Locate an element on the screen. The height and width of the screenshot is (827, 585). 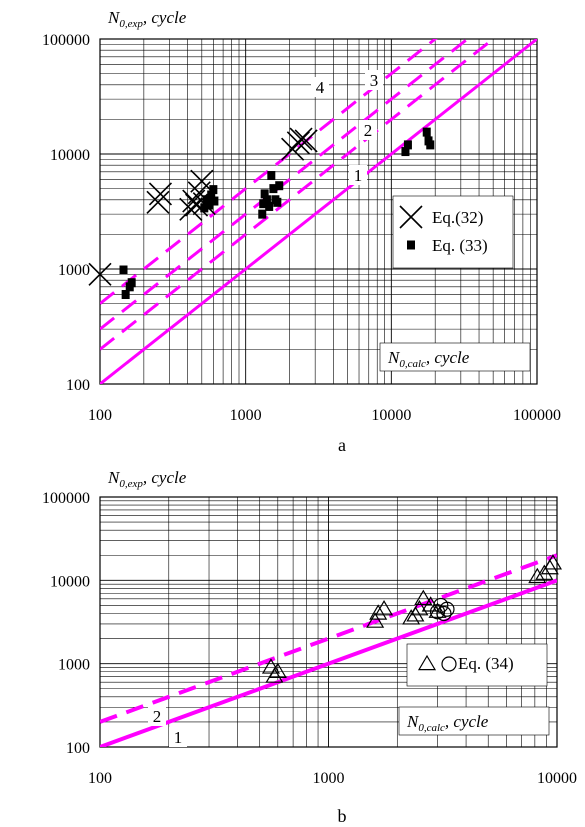
legend: Eq. (34) is located at coordinates (477, 665).